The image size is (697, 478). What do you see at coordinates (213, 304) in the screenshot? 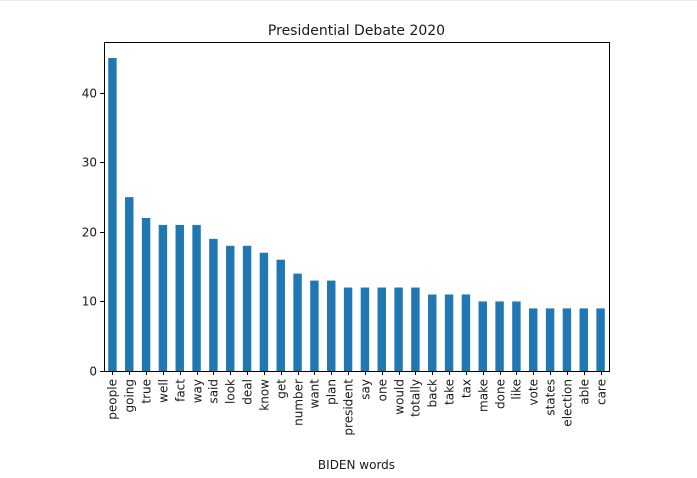
I see `bar-said` at bounding box center [213, 304].